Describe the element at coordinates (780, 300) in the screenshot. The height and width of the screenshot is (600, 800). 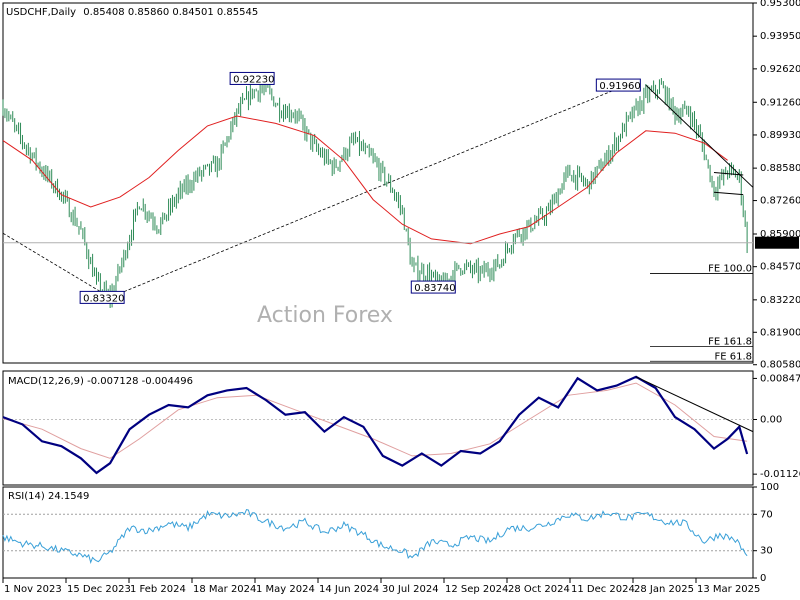
I see `y-tick-label: 0.83220` at that location.